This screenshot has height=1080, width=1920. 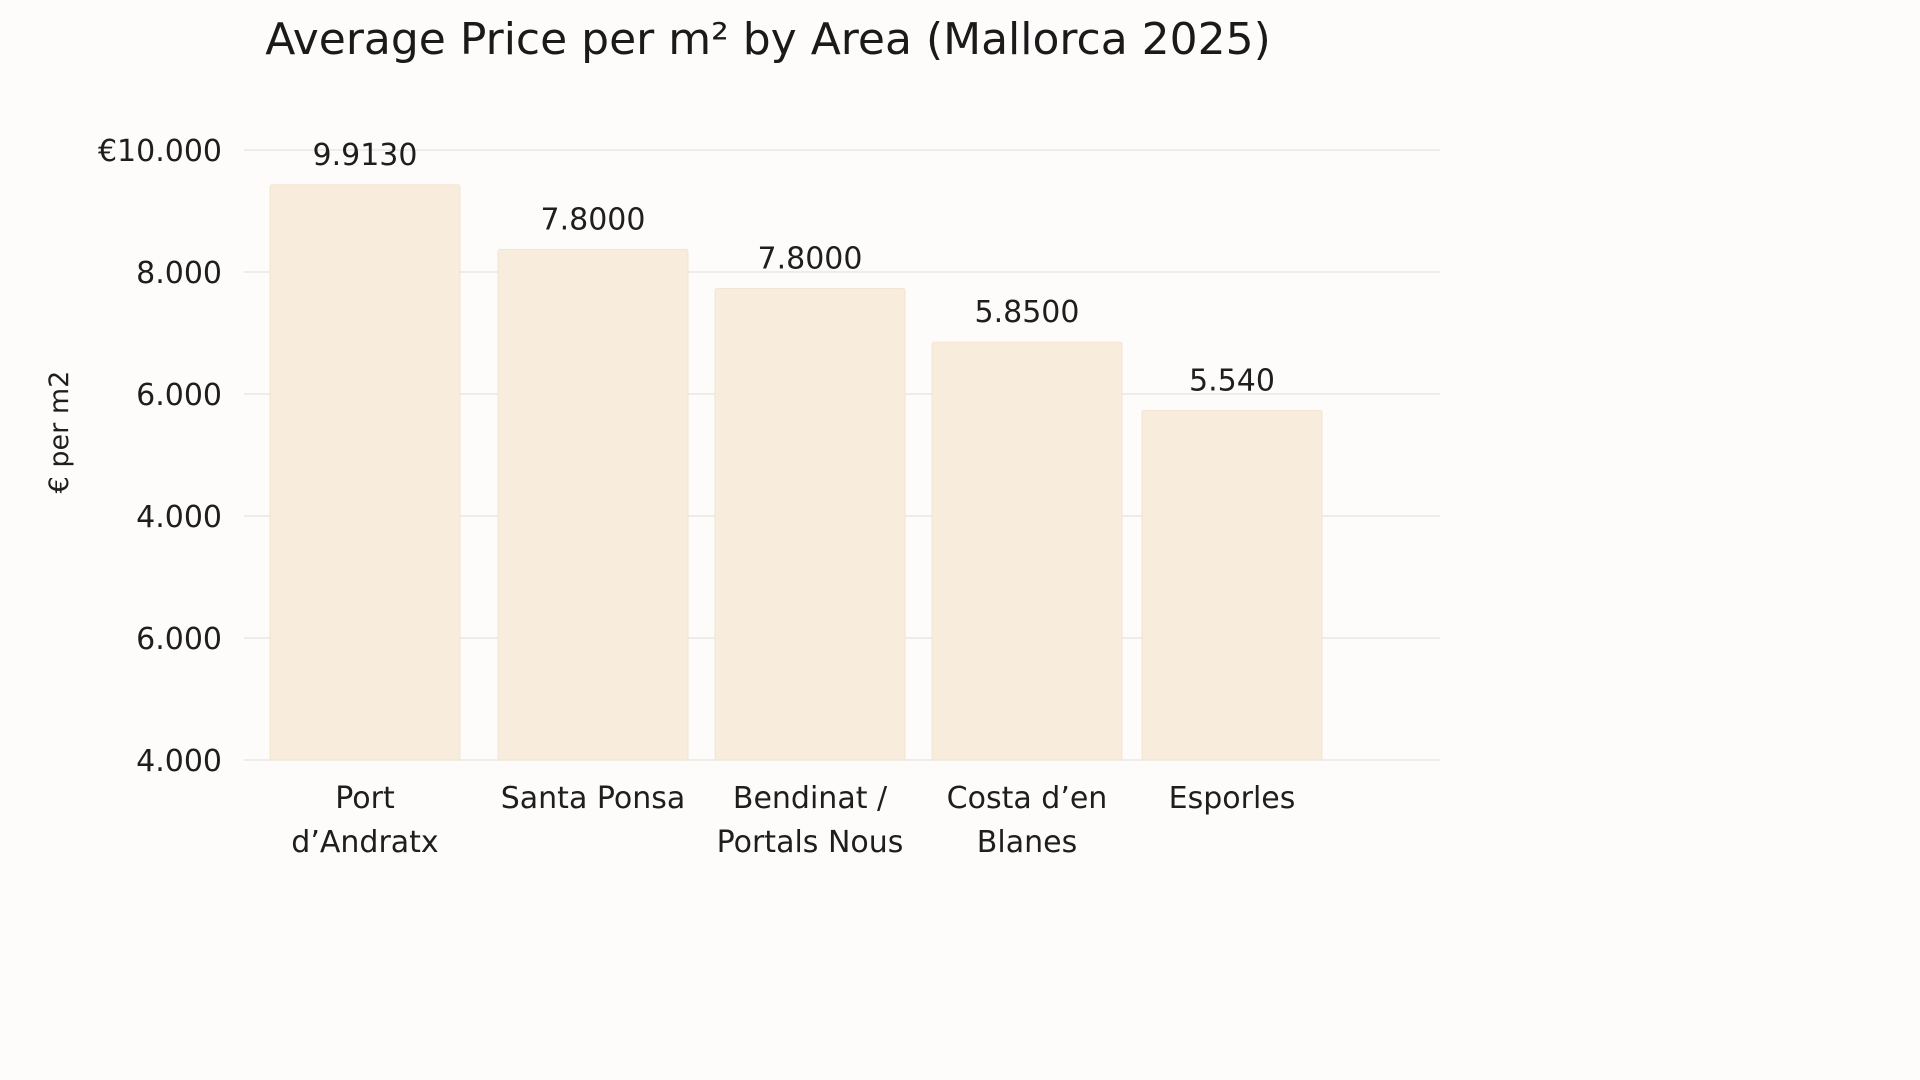 I want to click on category-label: Port, so click(x=365, y=798).